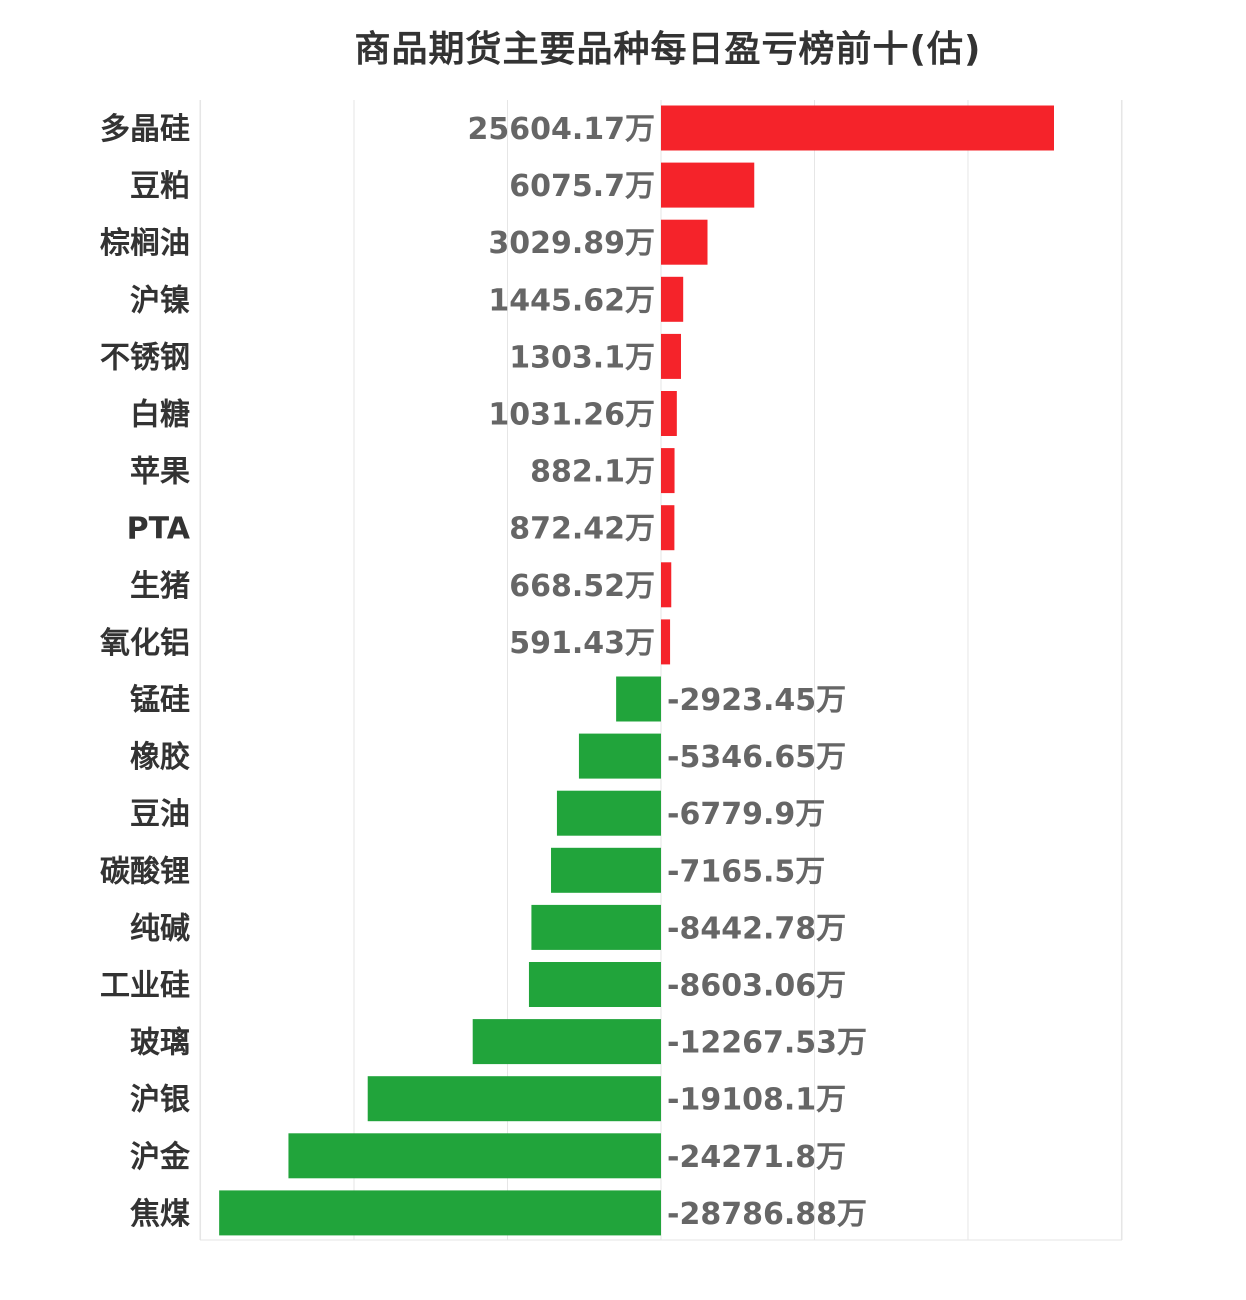 The width and height of the screenshot is (1246, 1300). Describe the element at coordinates (571, 300) in the screenshot. I see `value-label: 1445.62万` at that location.